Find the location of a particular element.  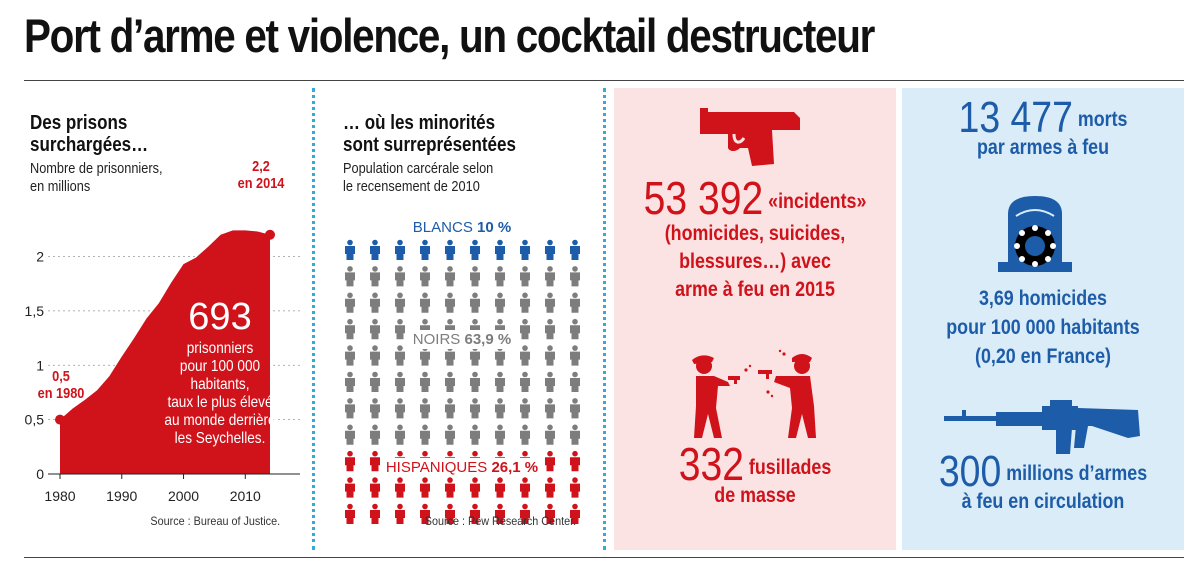

prisons-heading-line1: Des prisons is located at coordinates (79, 123).